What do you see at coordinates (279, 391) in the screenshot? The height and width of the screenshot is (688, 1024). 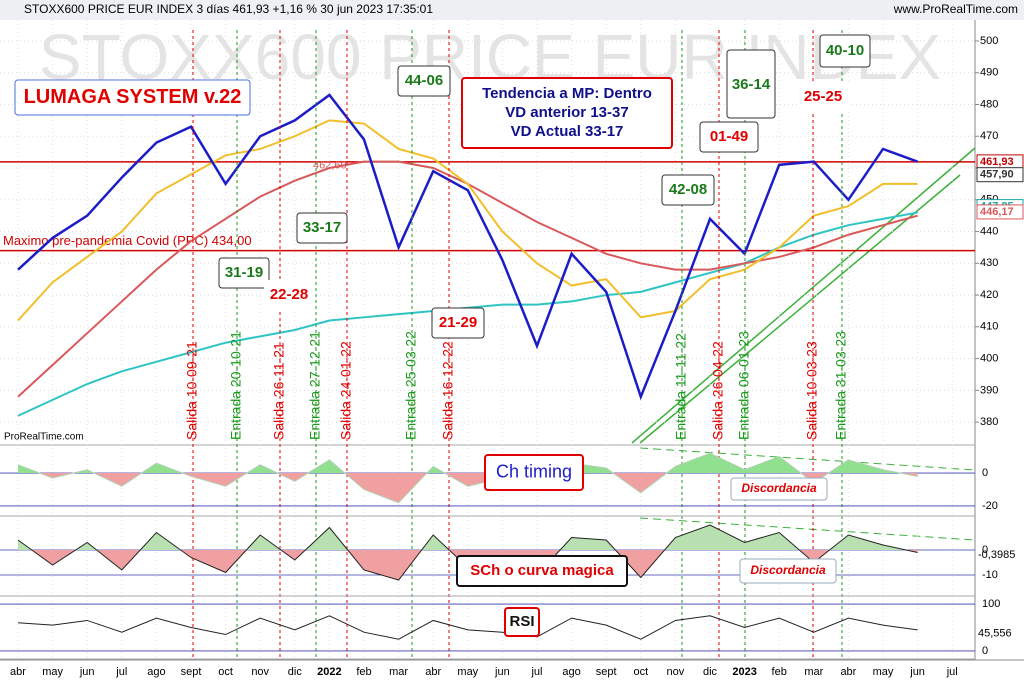 I see `signal-label: Salida 26-11-21` at bounding box center [279, 391].